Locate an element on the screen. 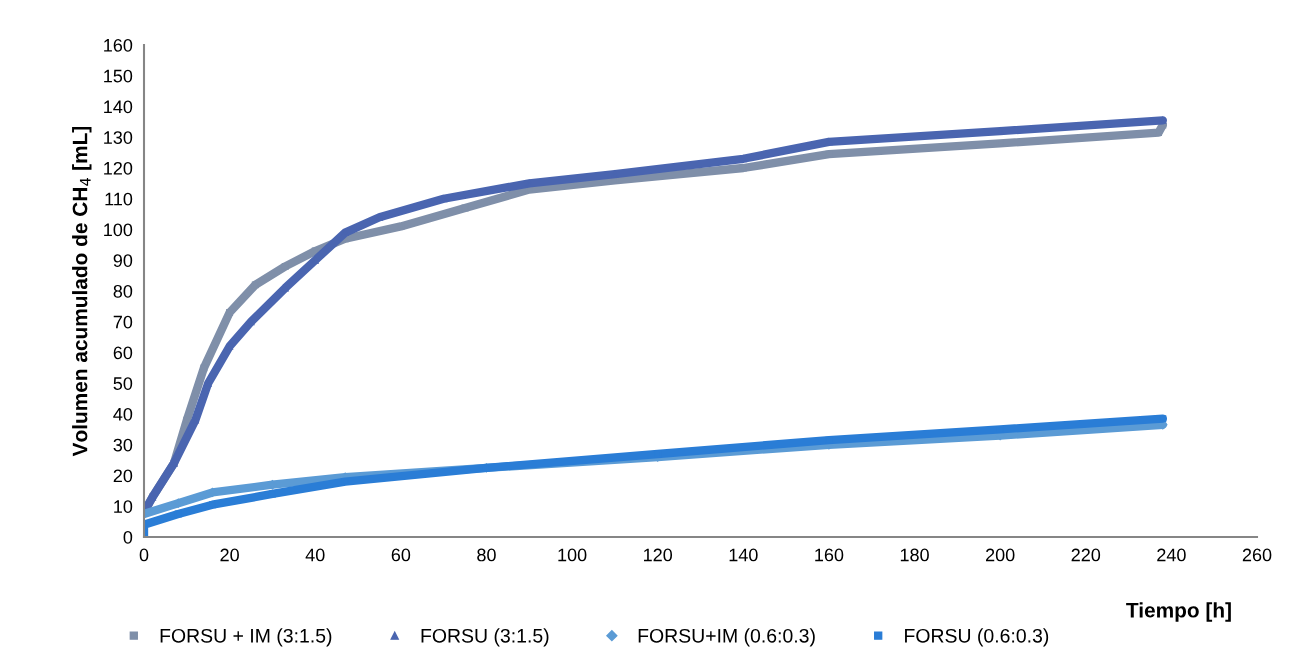 This screenshot has height=664, width=1293. y-tick-label: 0 is located at coordinates (128, 537).